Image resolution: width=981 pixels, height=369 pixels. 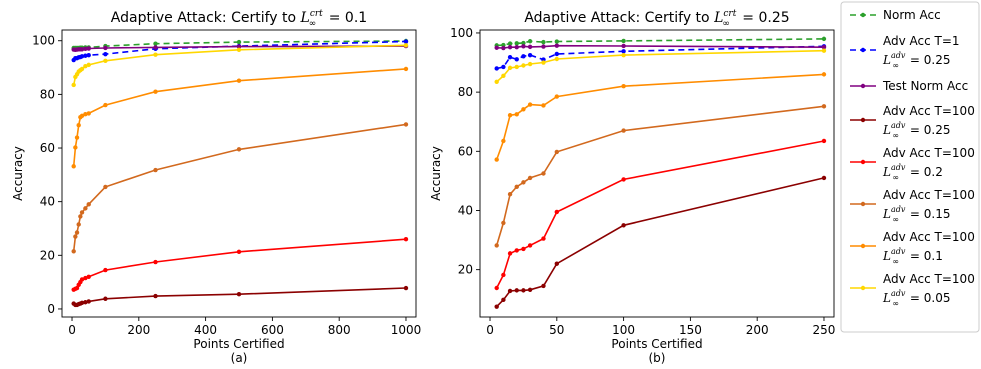 What do you see at coordinates (912, 15) in the screenshot?
I see `legend-label: Norm Acc` at bounding box center [912, 15].